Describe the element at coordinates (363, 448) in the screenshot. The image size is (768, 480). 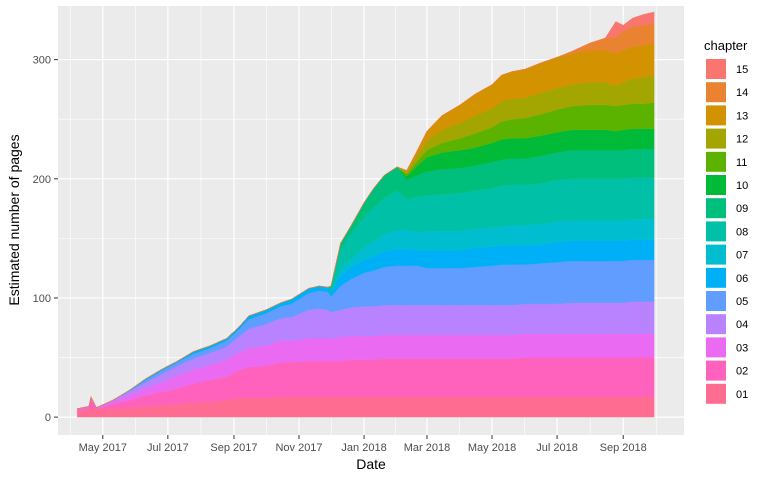
I see `x-tick-label: Jan 2018` at that location.